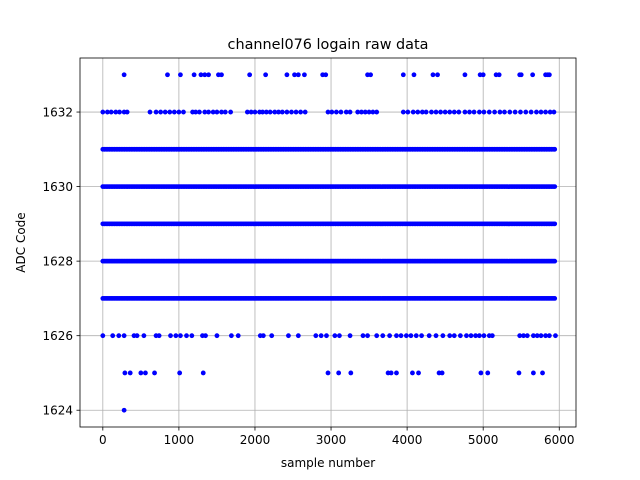 Image resolution: width=640 pixels, height=480 pixels. Describe the element at coordinates (57, 187) in the screenshot. I see `y-tick-label: 1630` at that location.